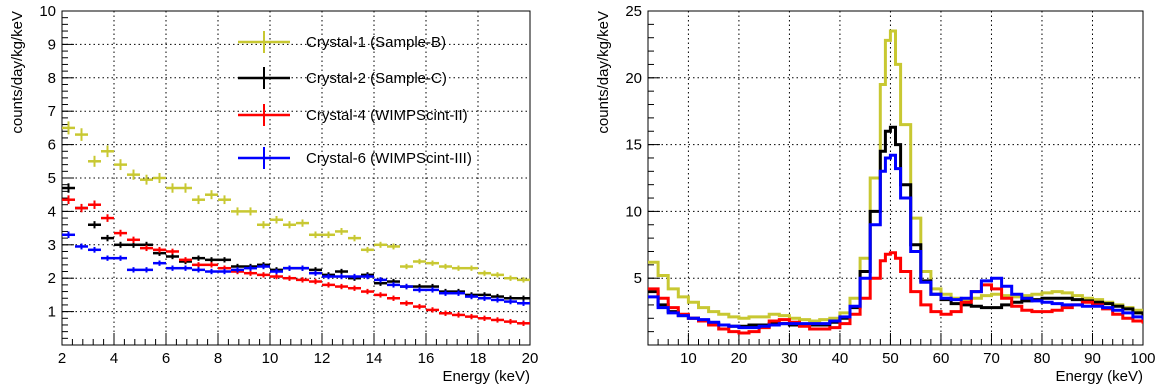  What do you see at coordinates (62, 358) in the screenshot?
I see `x-tick-label: 2` at bounding box center [62, 358].